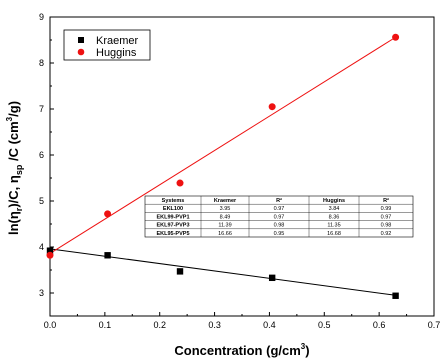  I want to click on legend-label-huggins: Huggins, so click(116, 53).